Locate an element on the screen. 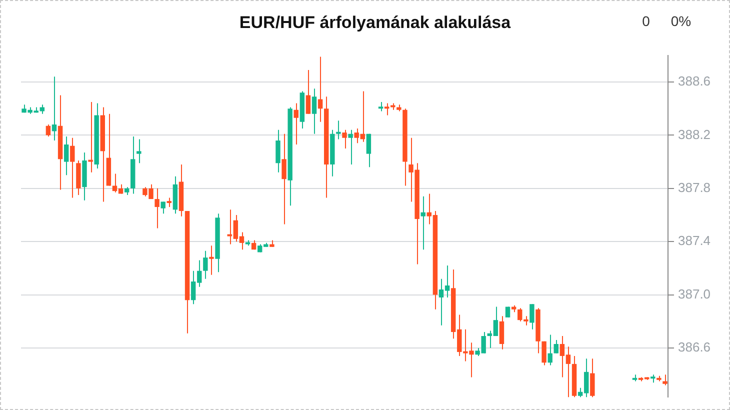  y-tick-label: 387.8 is located at coordinates (694, 187).